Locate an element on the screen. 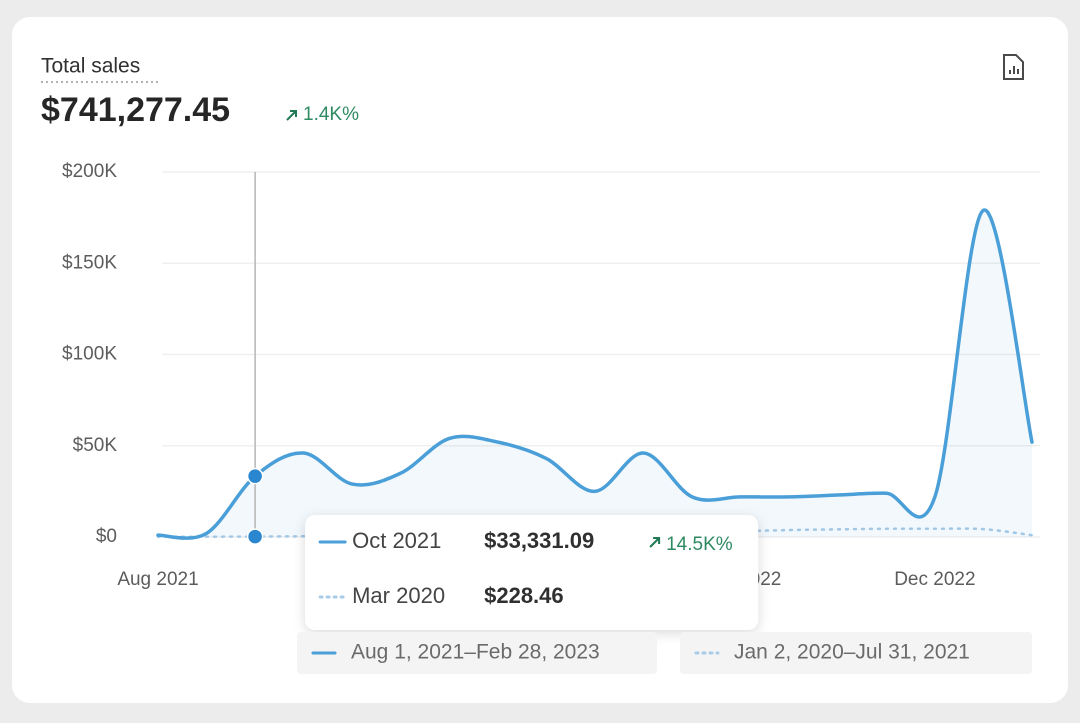  legend-label: Aug 1, 2021–Feb 28, 2023 is located at coordinates (475, 652).